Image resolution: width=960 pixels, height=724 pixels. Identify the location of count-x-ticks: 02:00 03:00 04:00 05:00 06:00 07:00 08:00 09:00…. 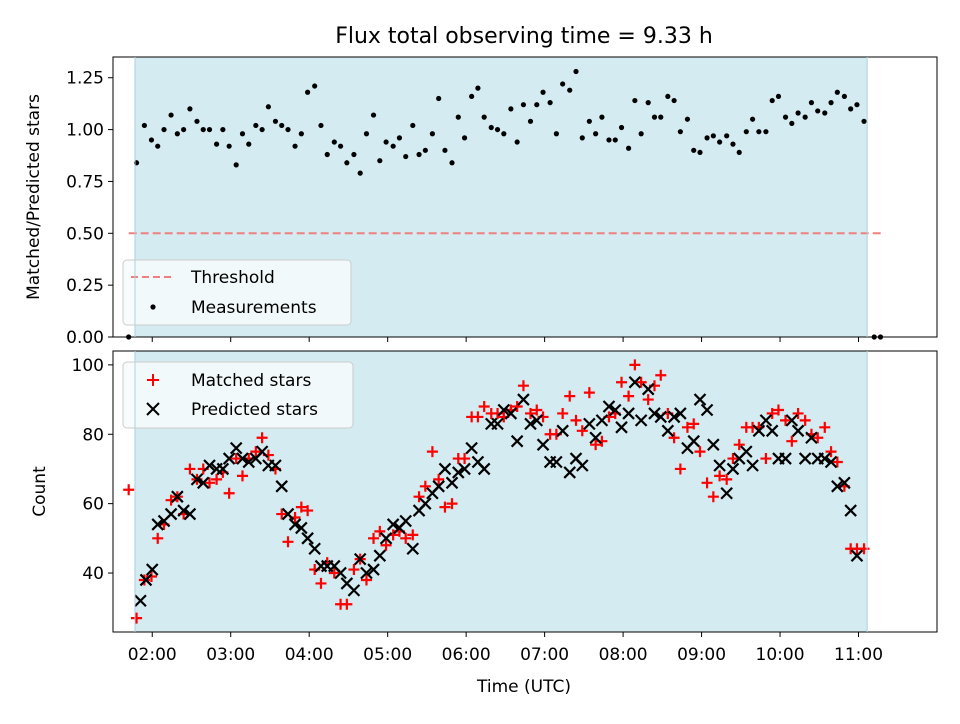
(505, 648).